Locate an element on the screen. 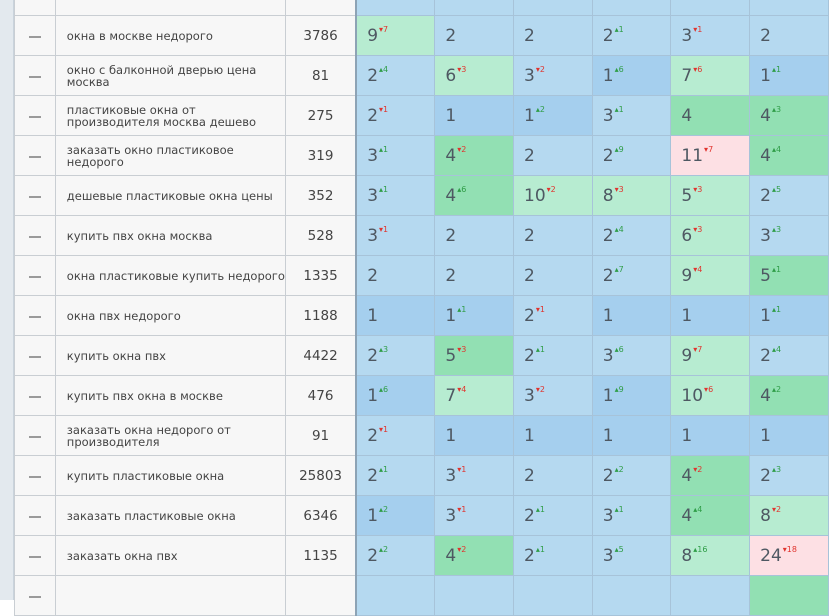 The width and height of the screenshot is (829, 616). position-up-delta: ▴16 is located at coordinates (700, 549).